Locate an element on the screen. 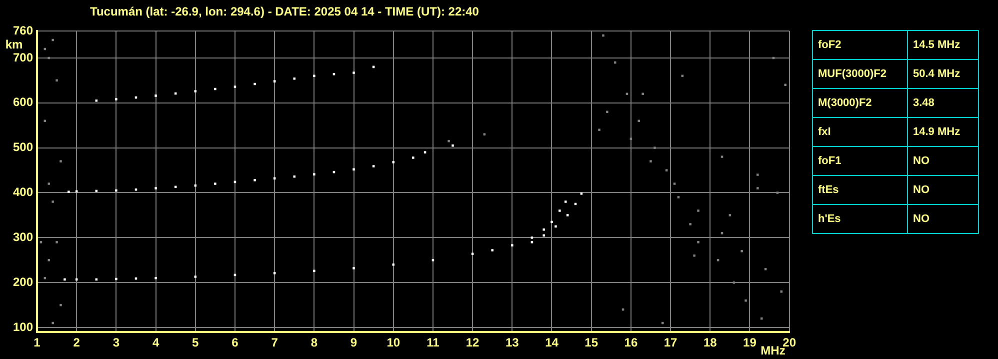  y-tick-label: 700 is located at coordinates (23, 57).